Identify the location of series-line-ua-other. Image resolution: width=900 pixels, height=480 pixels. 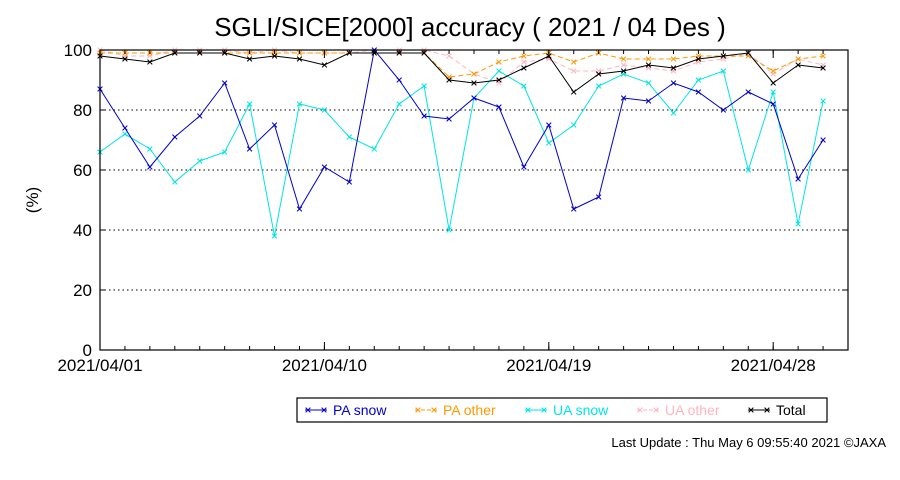
(461, 66).